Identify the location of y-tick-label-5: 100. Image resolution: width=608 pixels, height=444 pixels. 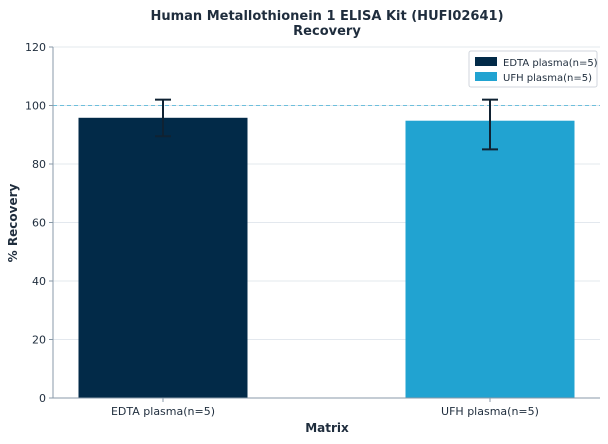
(35, 106).